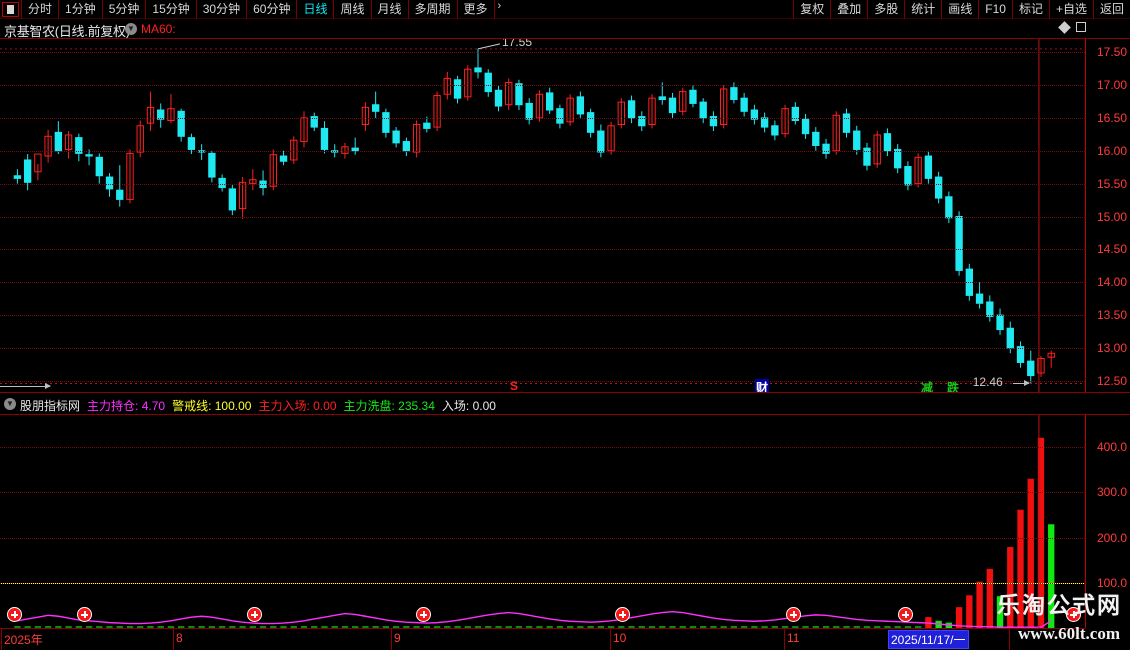 The width and height of the screenshot is (1130, 650). Describe the element at coordinates (432, 9) in the screenshot. I see `period-tab-9: 多周期` at that location.